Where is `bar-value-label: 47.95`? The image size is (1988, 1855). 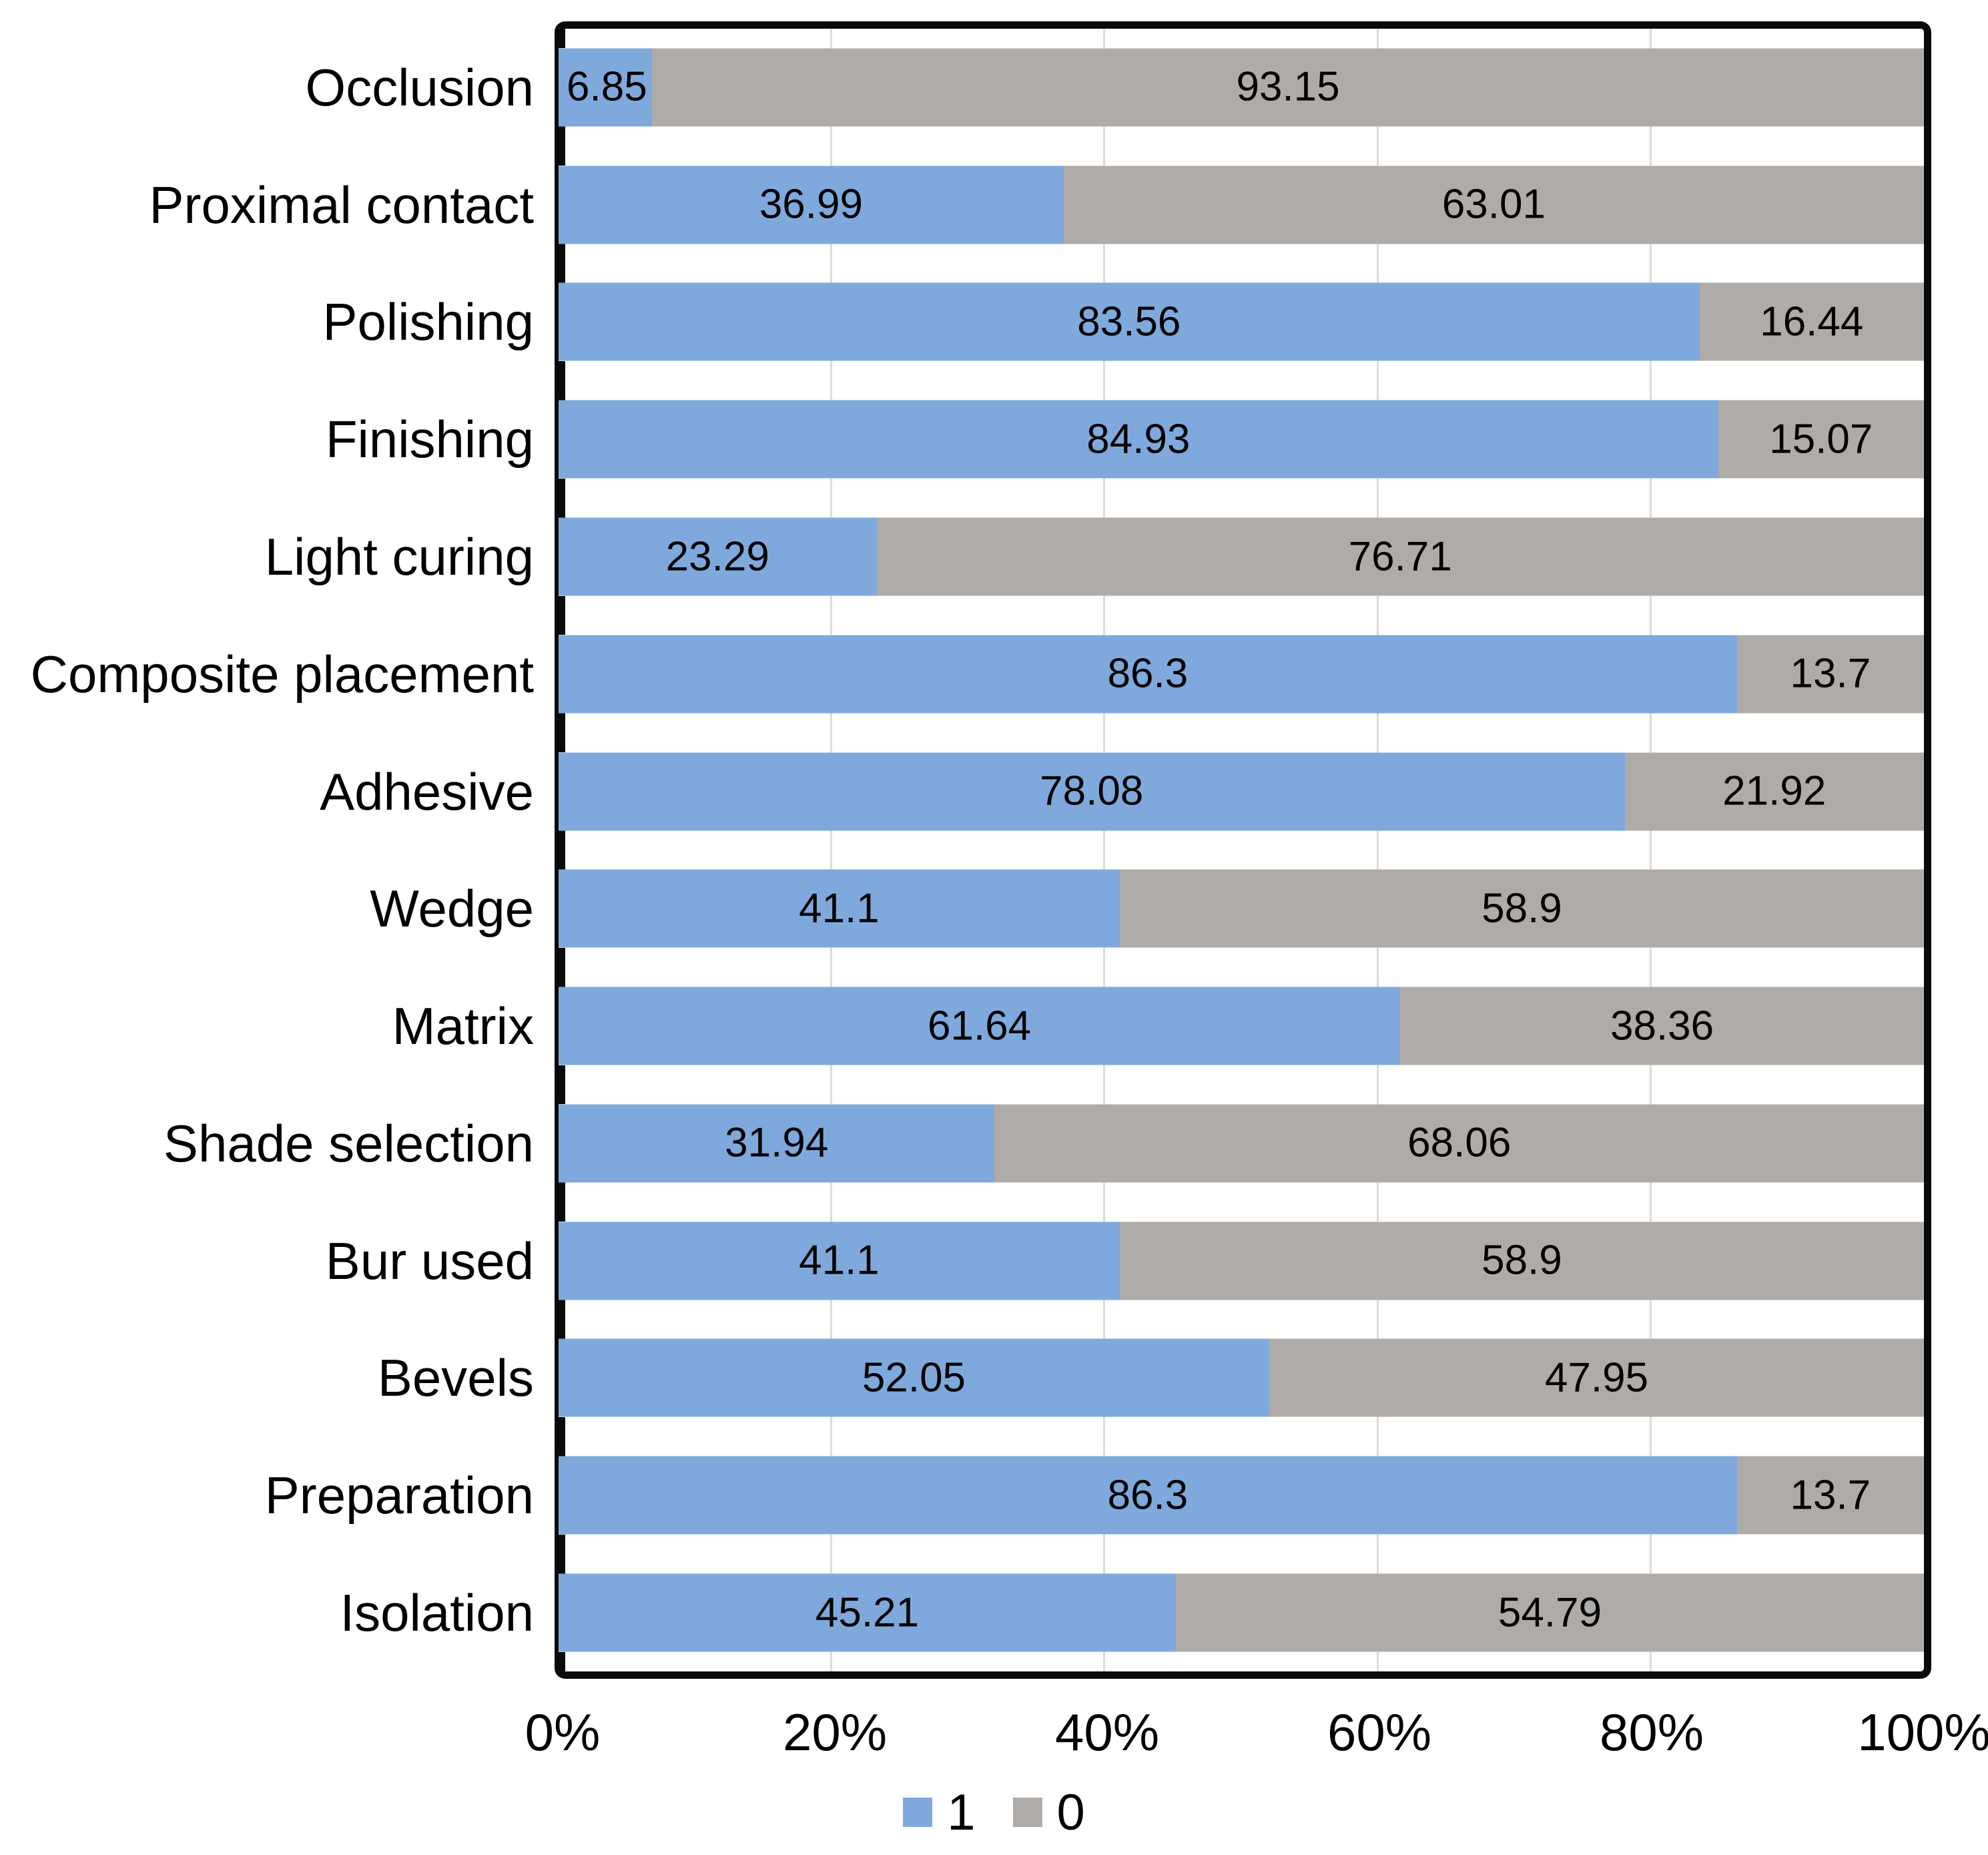
bar-value-label: 47.95 is located at coordinates (1596, 1377).